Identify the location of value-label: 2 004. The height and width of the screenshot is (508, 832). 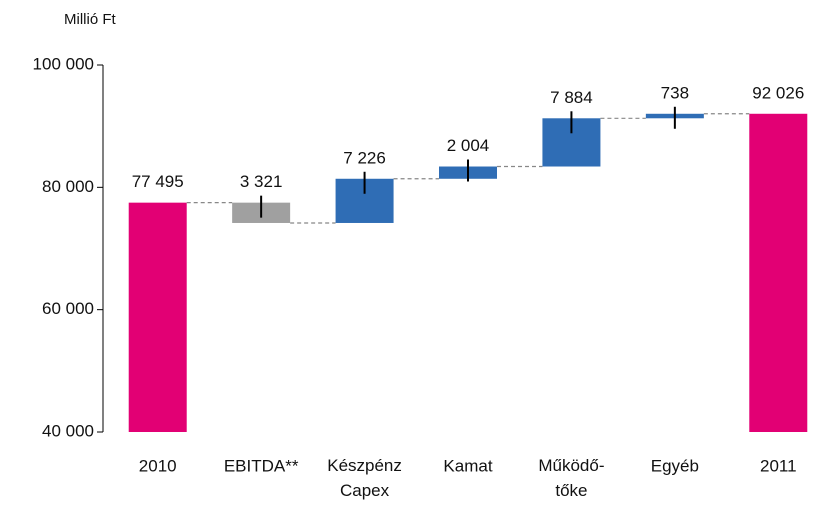
(468, 145).